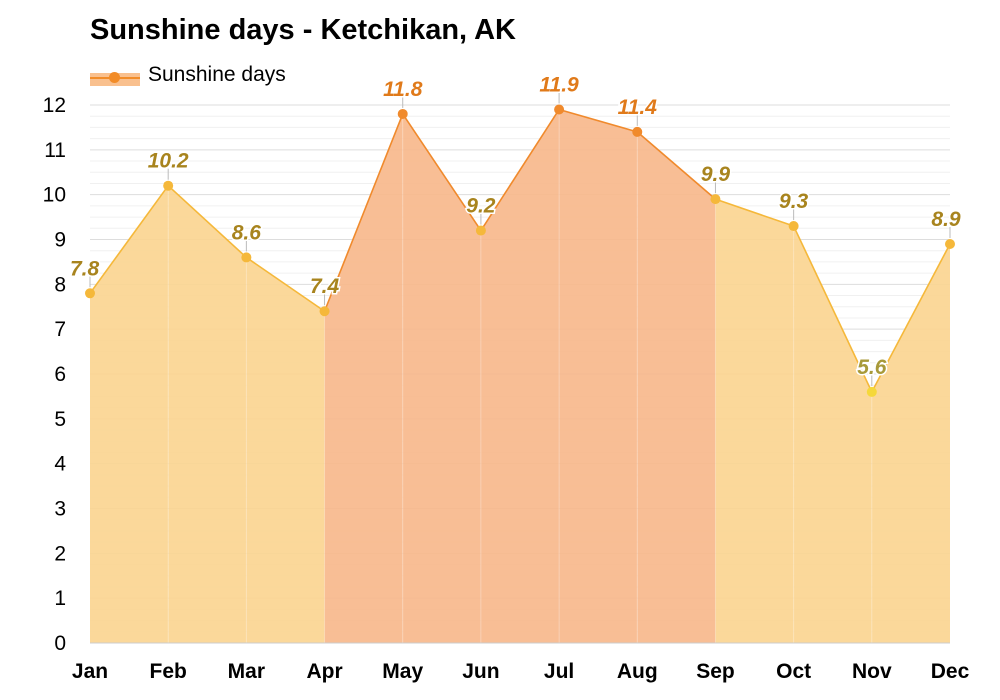 The width and height of the screenshot is (1000, 700). Describe the element at coordinates (60, 284) in the screenshot. I see `y-tick-label: 8` at that location.